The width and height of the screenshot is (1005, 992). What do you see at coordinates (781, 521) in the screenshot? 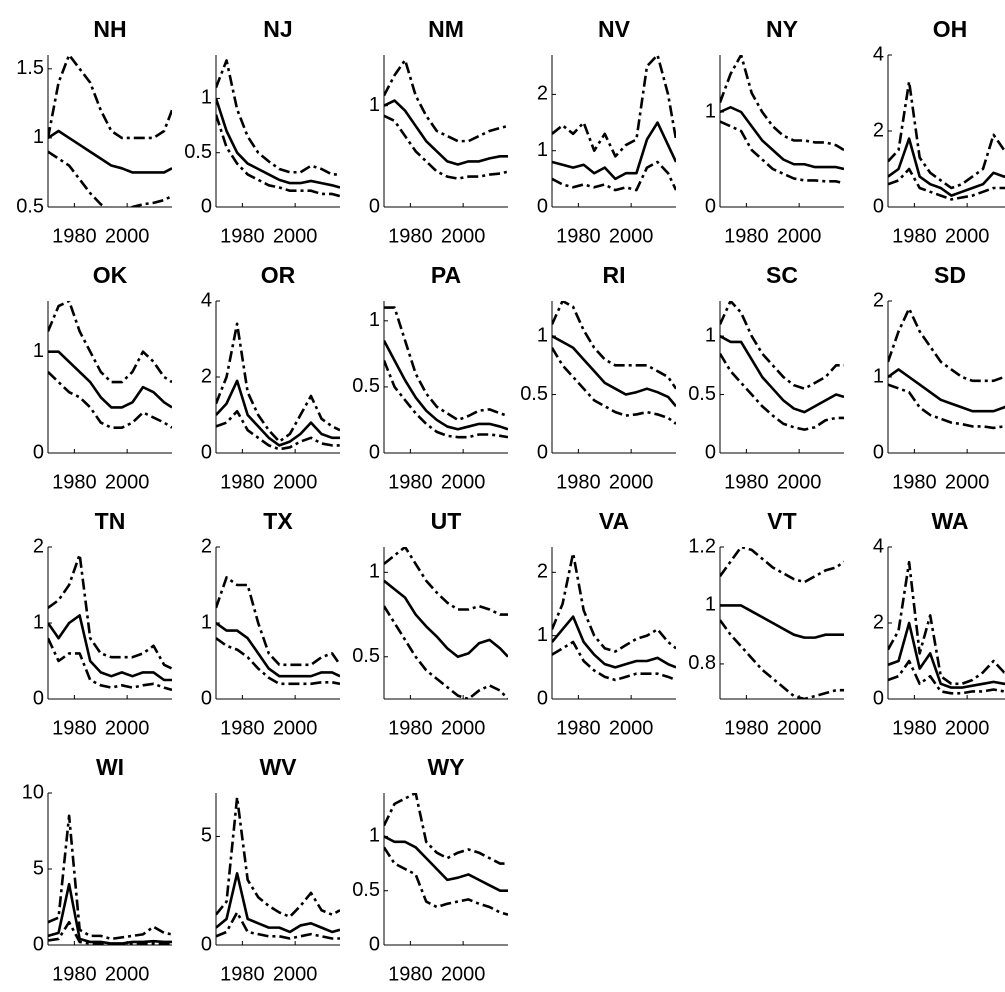
I see `panel-title: VT` at bounding box center [781, 521].